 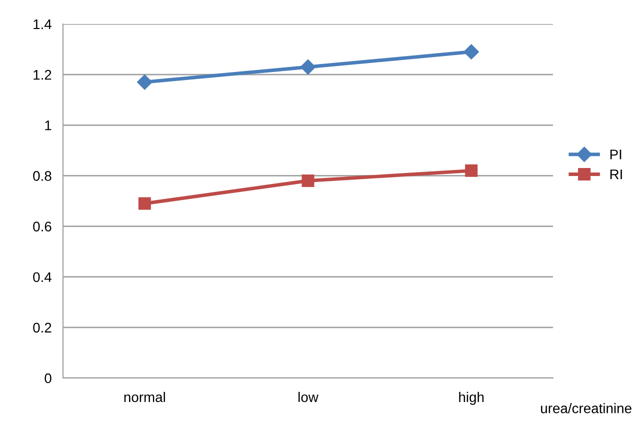 I want to click on y-tick-label: 0.4, so click(x=42, y=277).